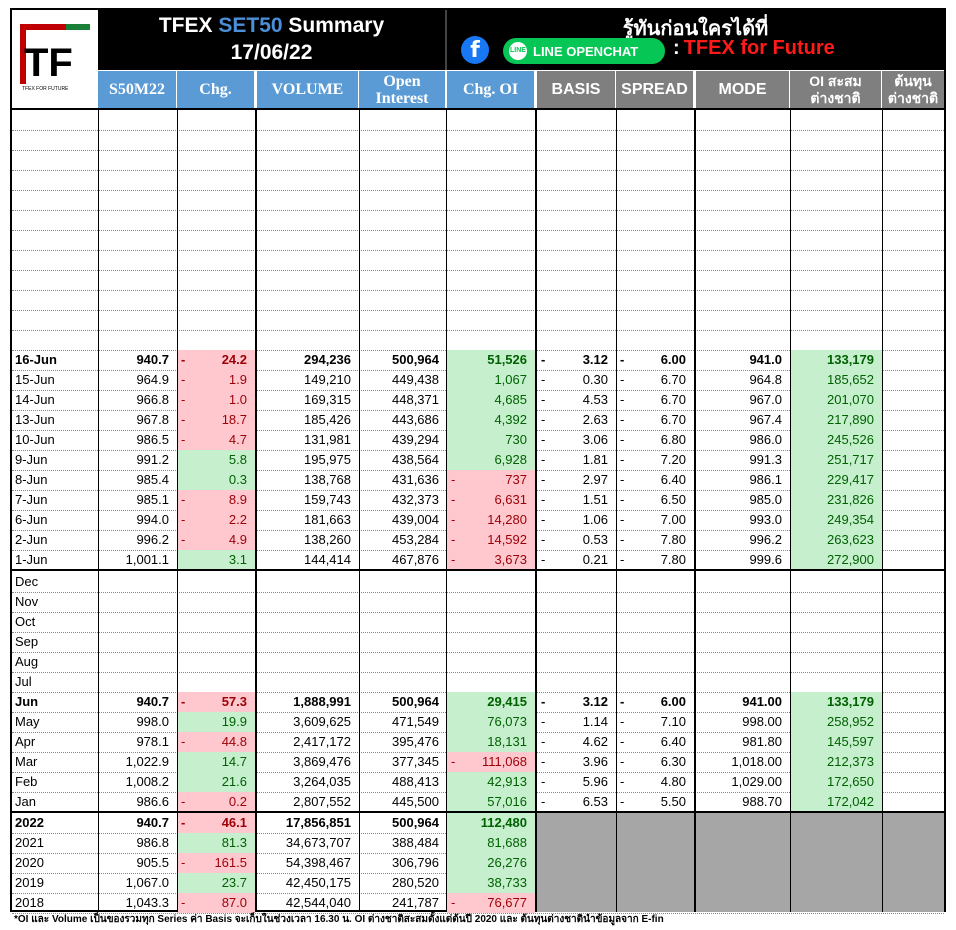 The width and height of the screenshot is (956, 930). What do you see at coordinates (271, 52) in the screenshot?
I see `report-date: 17/06/22` at bounding box center [271, 52].